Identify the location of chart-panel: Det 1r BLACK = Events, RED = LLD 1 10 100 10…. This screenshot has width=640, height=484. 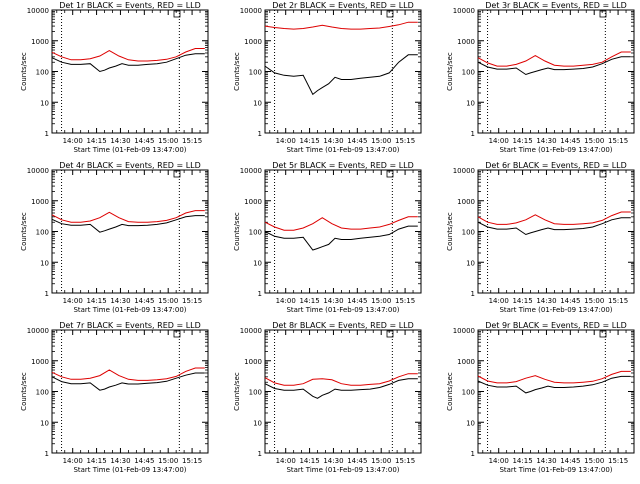
(114, 77).